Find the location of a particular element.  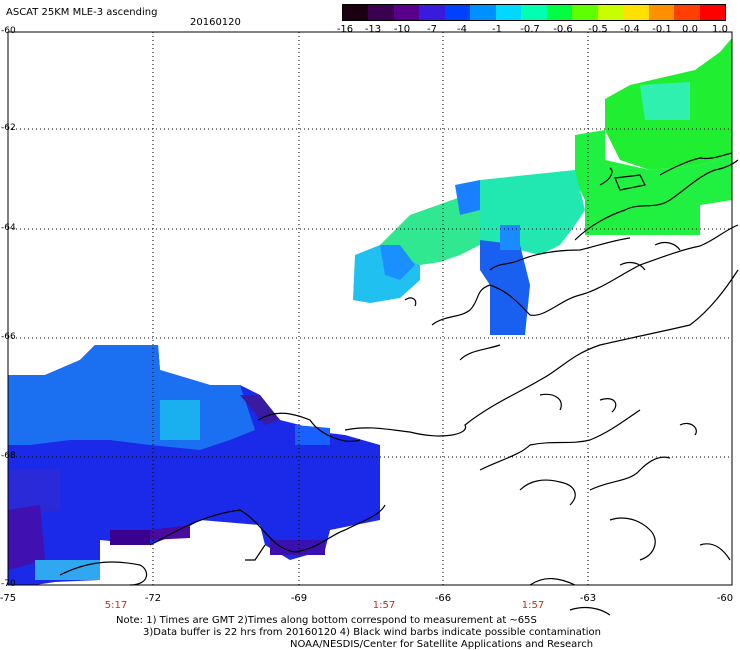

time-label: 5:17 is located at coordinates (116, 605).